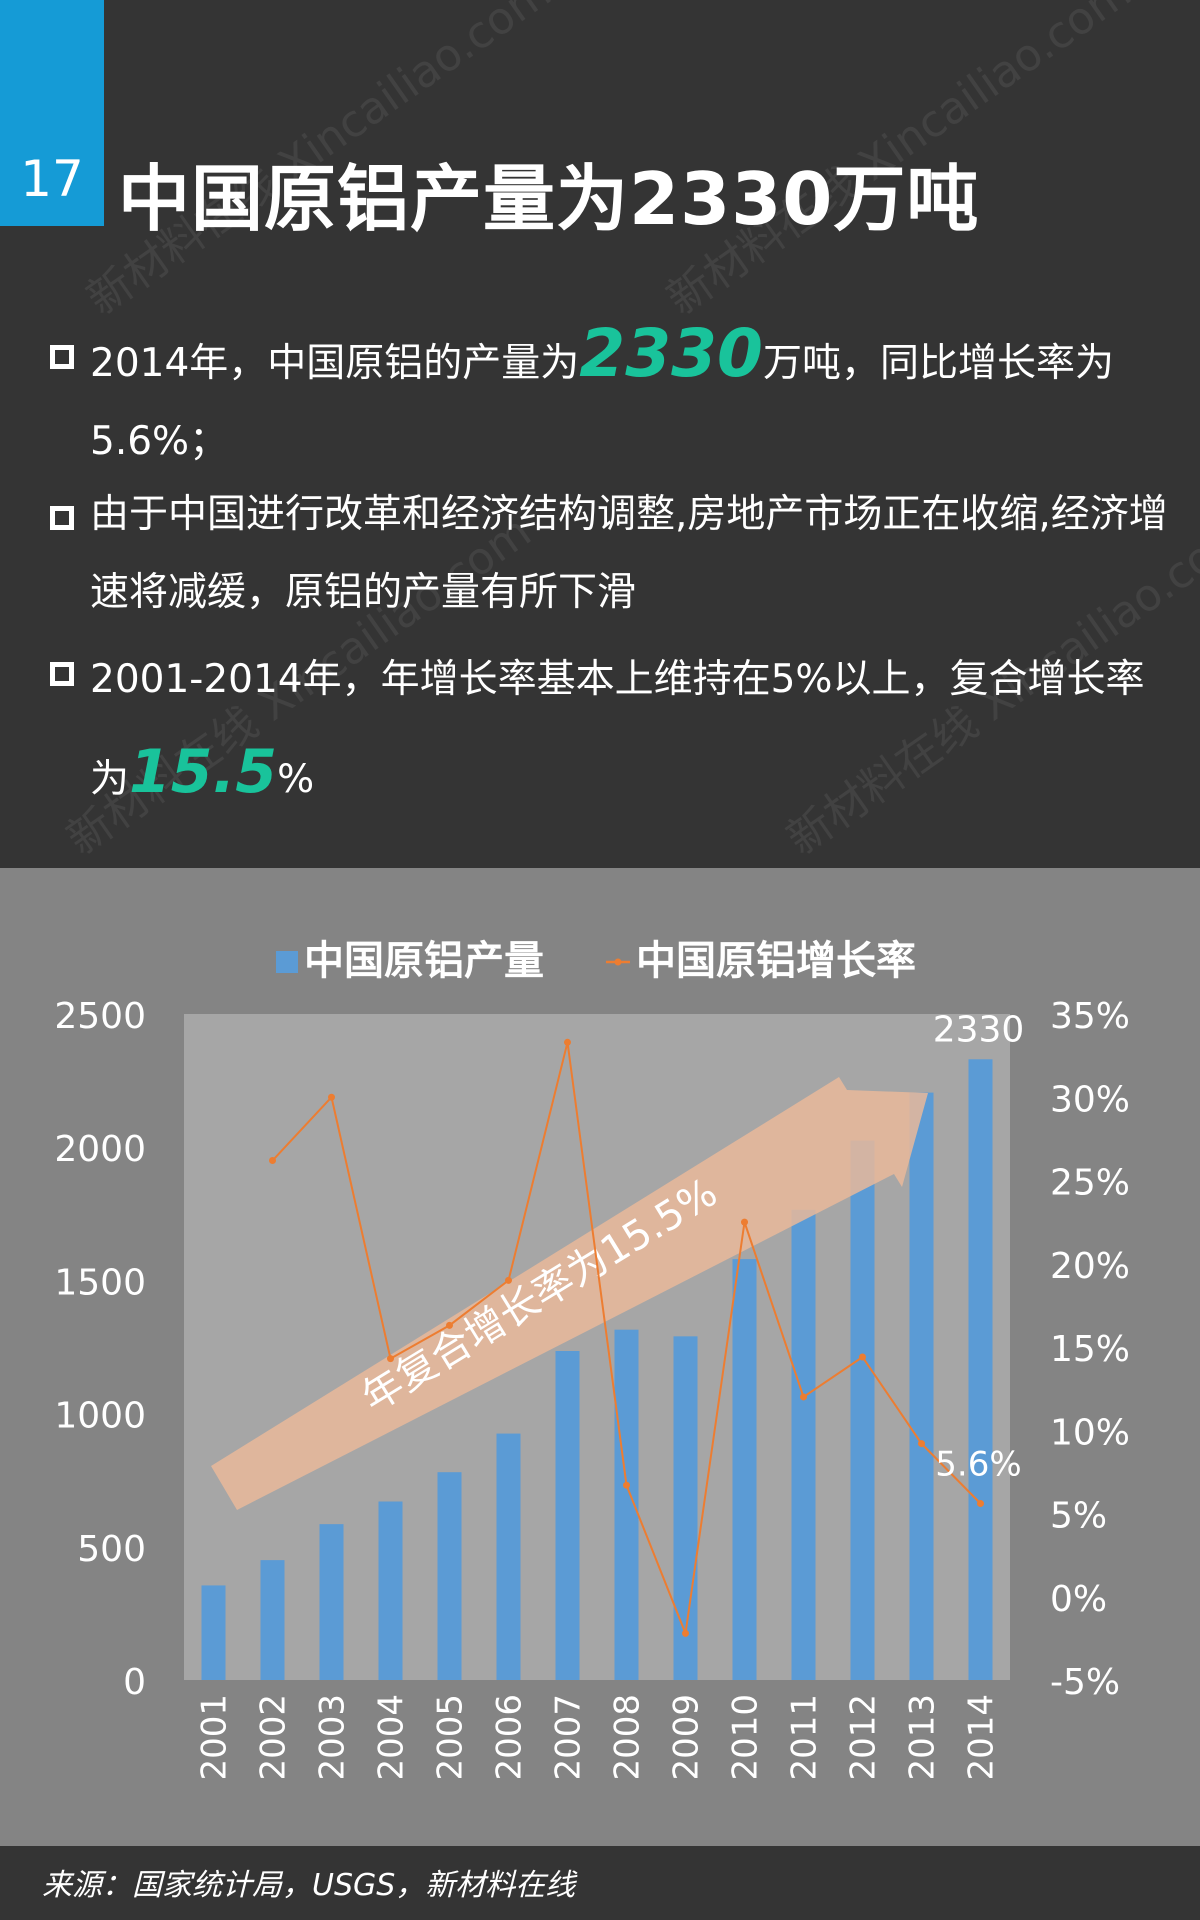  I want to click on bar-2013, so click(921, 1386).